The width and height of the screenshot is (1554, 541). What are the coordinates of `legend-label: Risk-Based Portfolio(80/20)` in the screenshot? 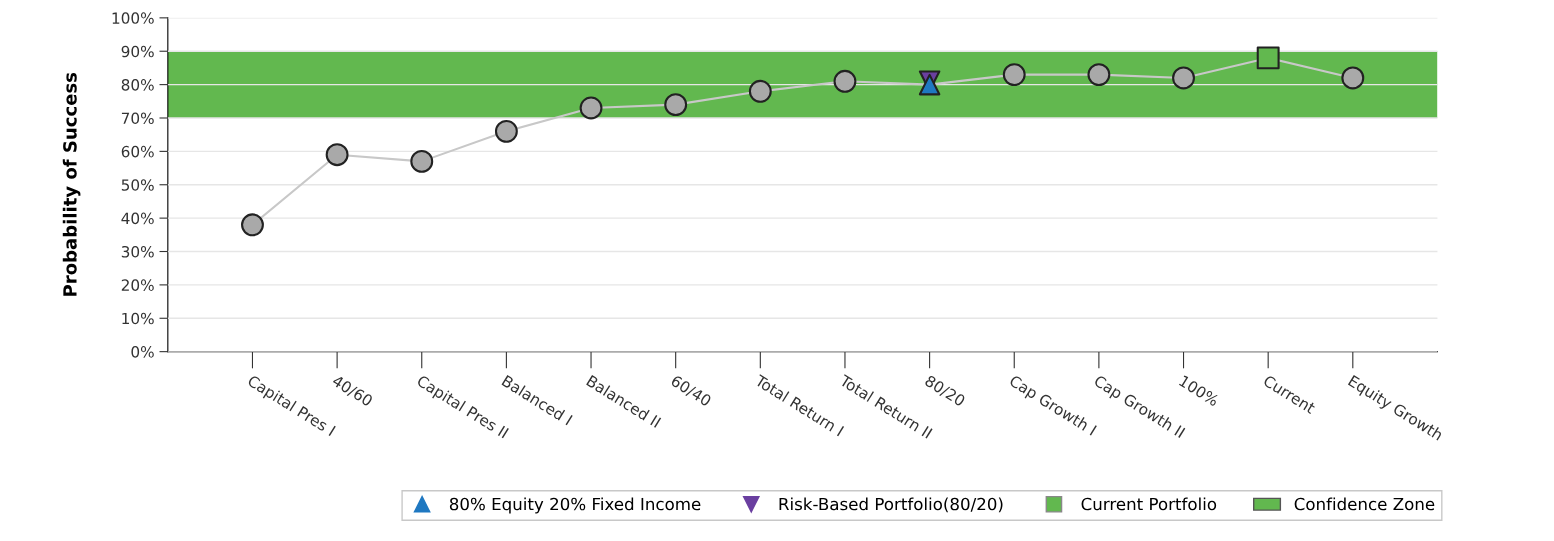 It's located at (891, 505).